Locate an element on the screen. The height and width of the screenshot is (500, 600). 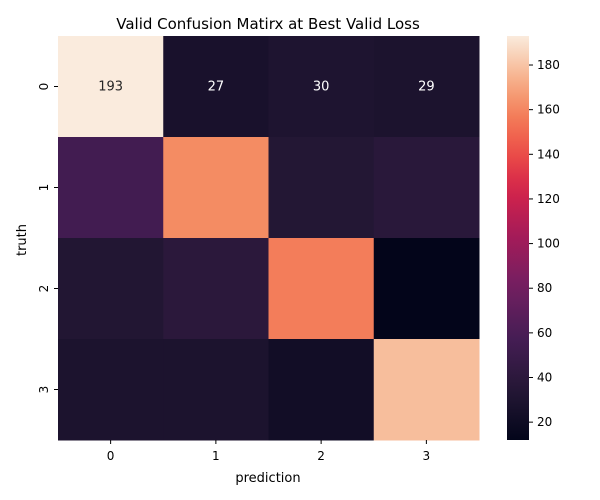
x-axis-ticks: 0 1 2 3 is located at coordinates (268, 451).